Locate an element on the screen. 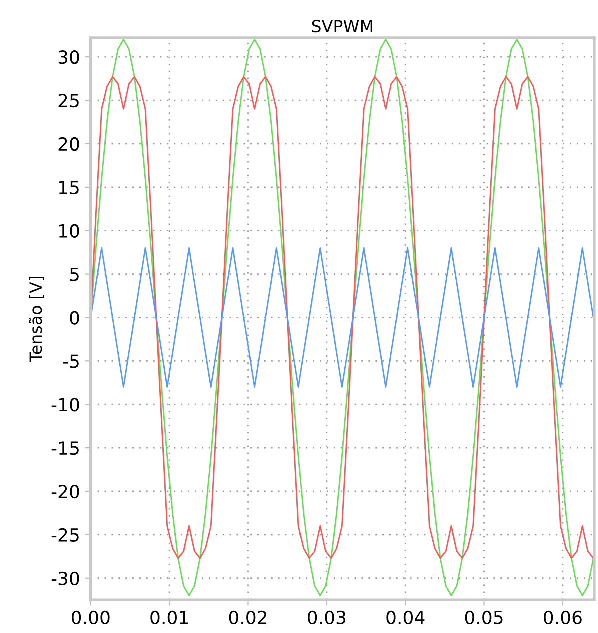 Image resolution: width=598 pixels, height=633 pixels. y-tick-label: -5 is located at coordinates (71, 361).